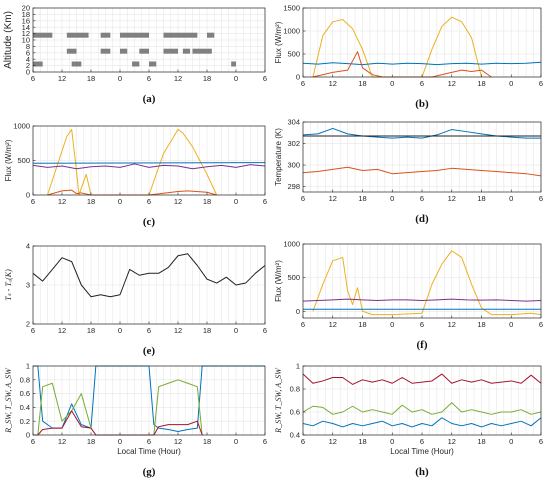  What do you see at coordinates (422, 300) in the screenshot?
I see `series-line-purple` at bounding box center [422, 300].